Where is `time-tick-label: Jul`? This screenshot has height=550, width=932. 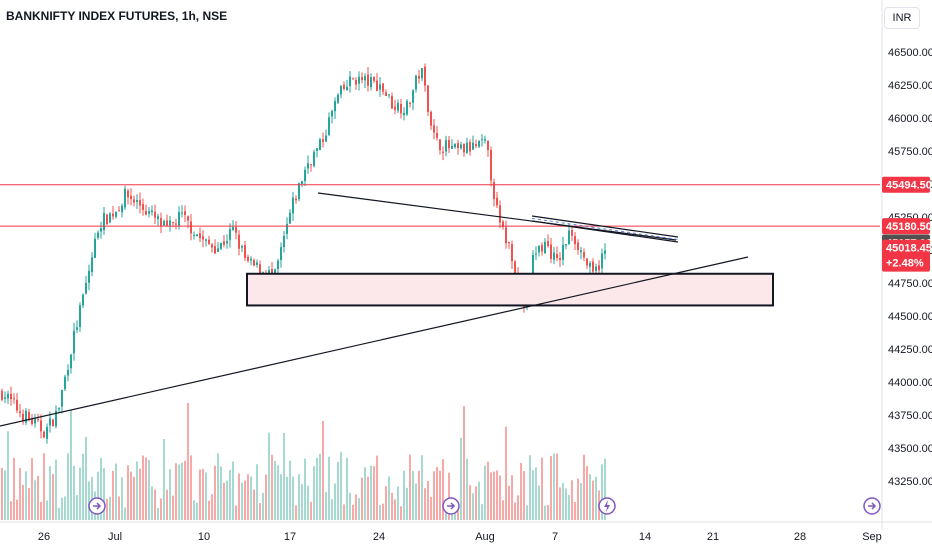
time-tick-label: Jul is located at coordinates (115, 537).